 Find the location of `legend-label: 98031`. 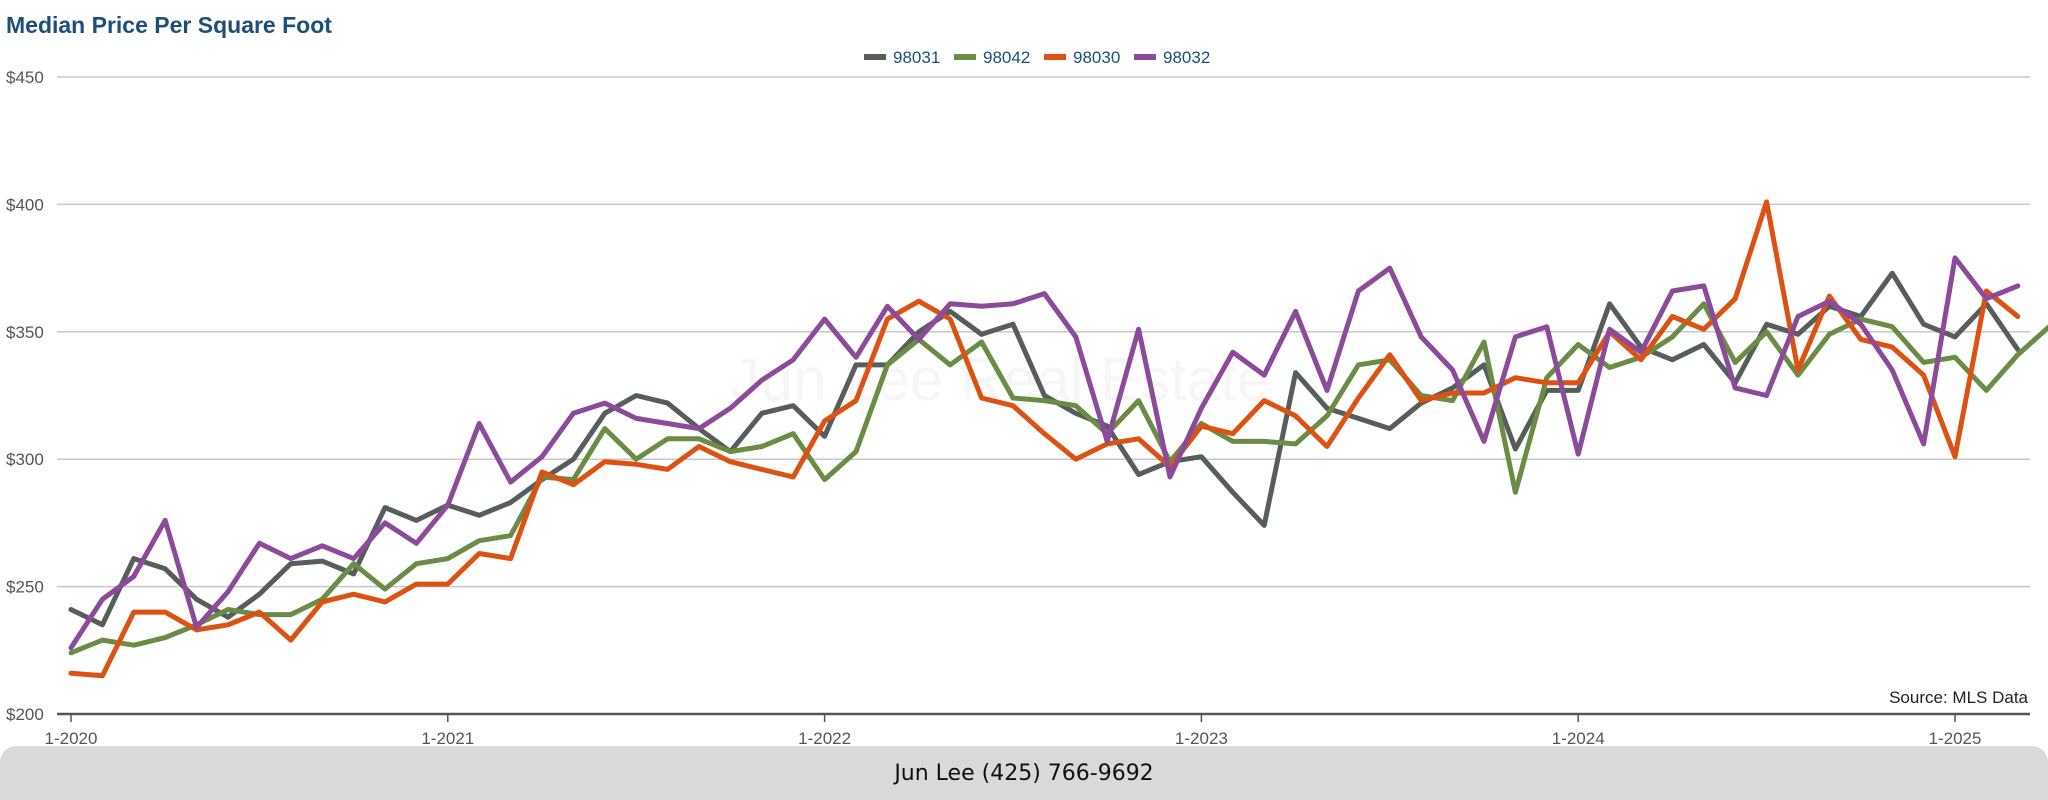

legend-label: 98031 is located at coordinates (916, 57).